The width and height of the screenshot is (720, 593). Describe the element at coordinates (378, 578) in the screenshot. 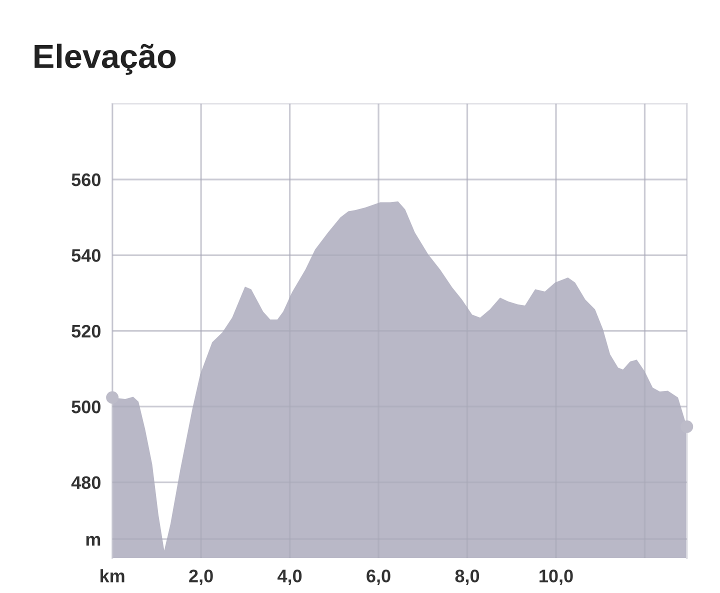

I see `x-tick-label: 6,0` at that location.